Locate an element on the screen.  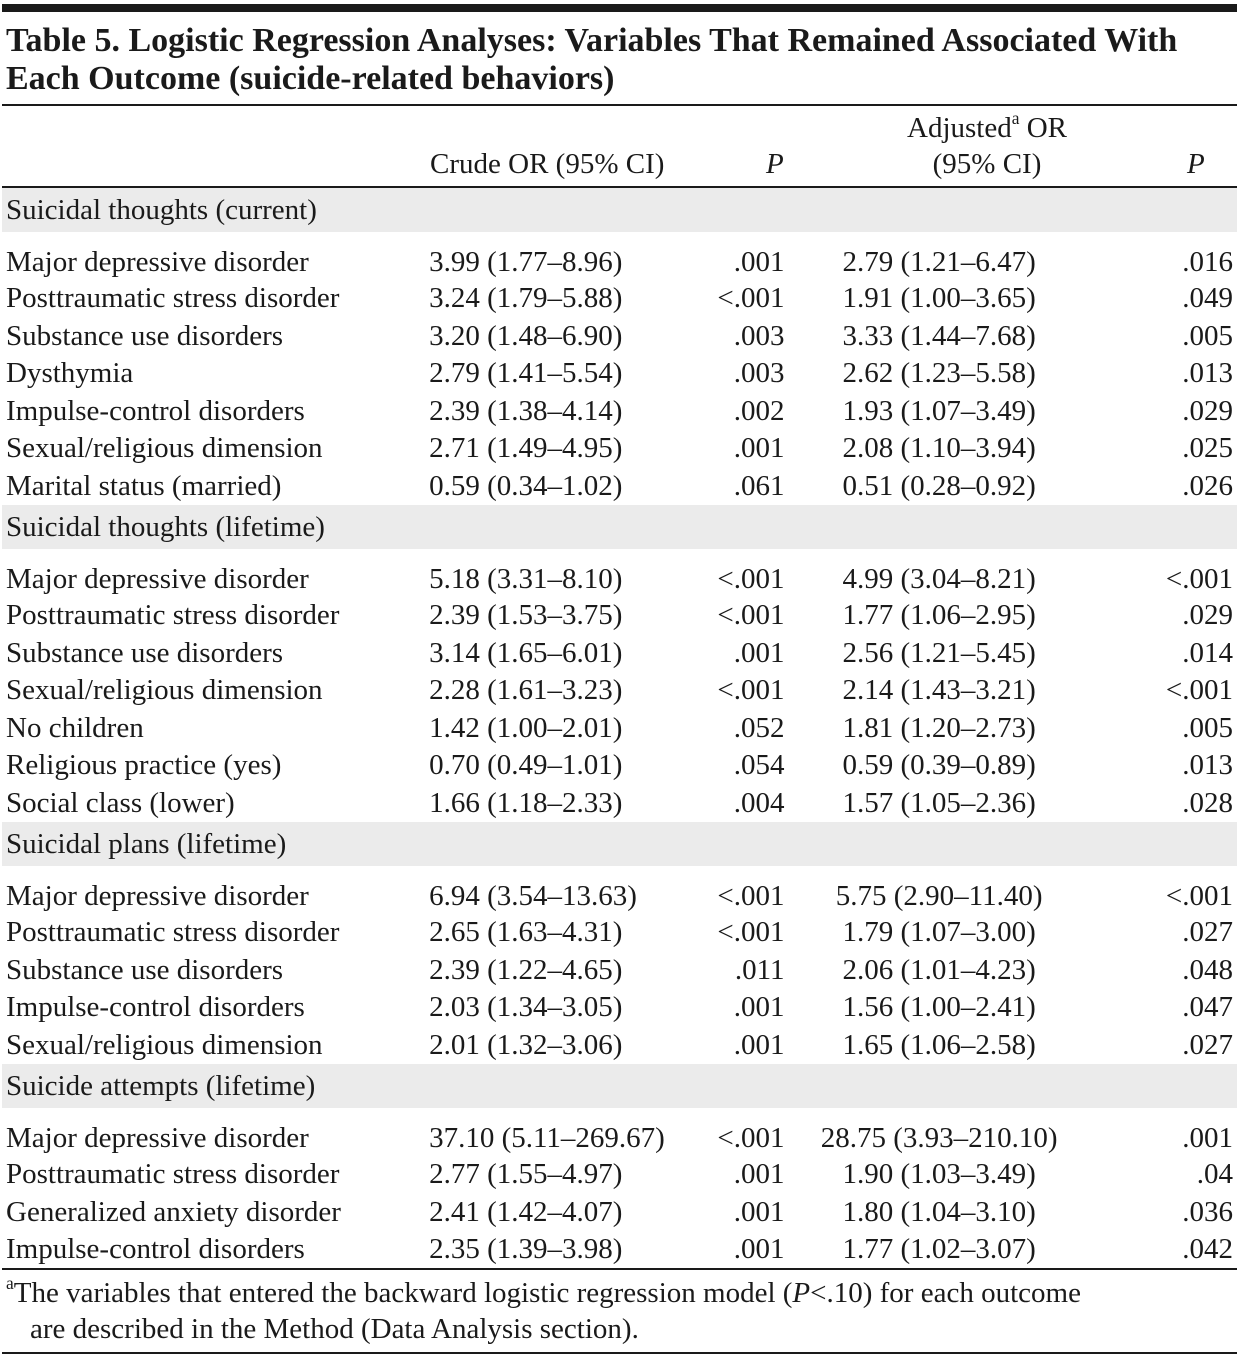
crude-or-cell: 5.18 (3.31–8.10) is located at coordinates (526, 579).